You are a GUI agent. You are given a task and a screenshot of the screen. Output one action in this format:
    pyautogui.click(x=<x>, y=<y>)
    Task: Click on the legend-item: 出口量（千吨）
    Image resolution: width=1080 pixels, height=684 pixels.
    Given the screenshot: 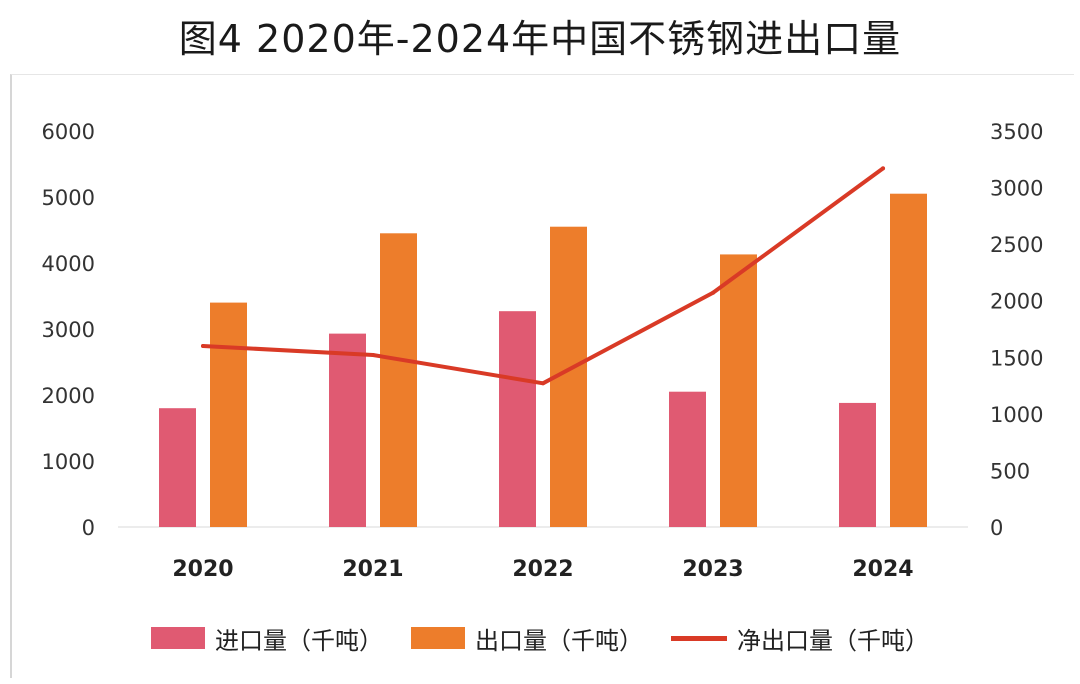 What is the action you would take?
    pyautogui.click(x=527, y=638)
    